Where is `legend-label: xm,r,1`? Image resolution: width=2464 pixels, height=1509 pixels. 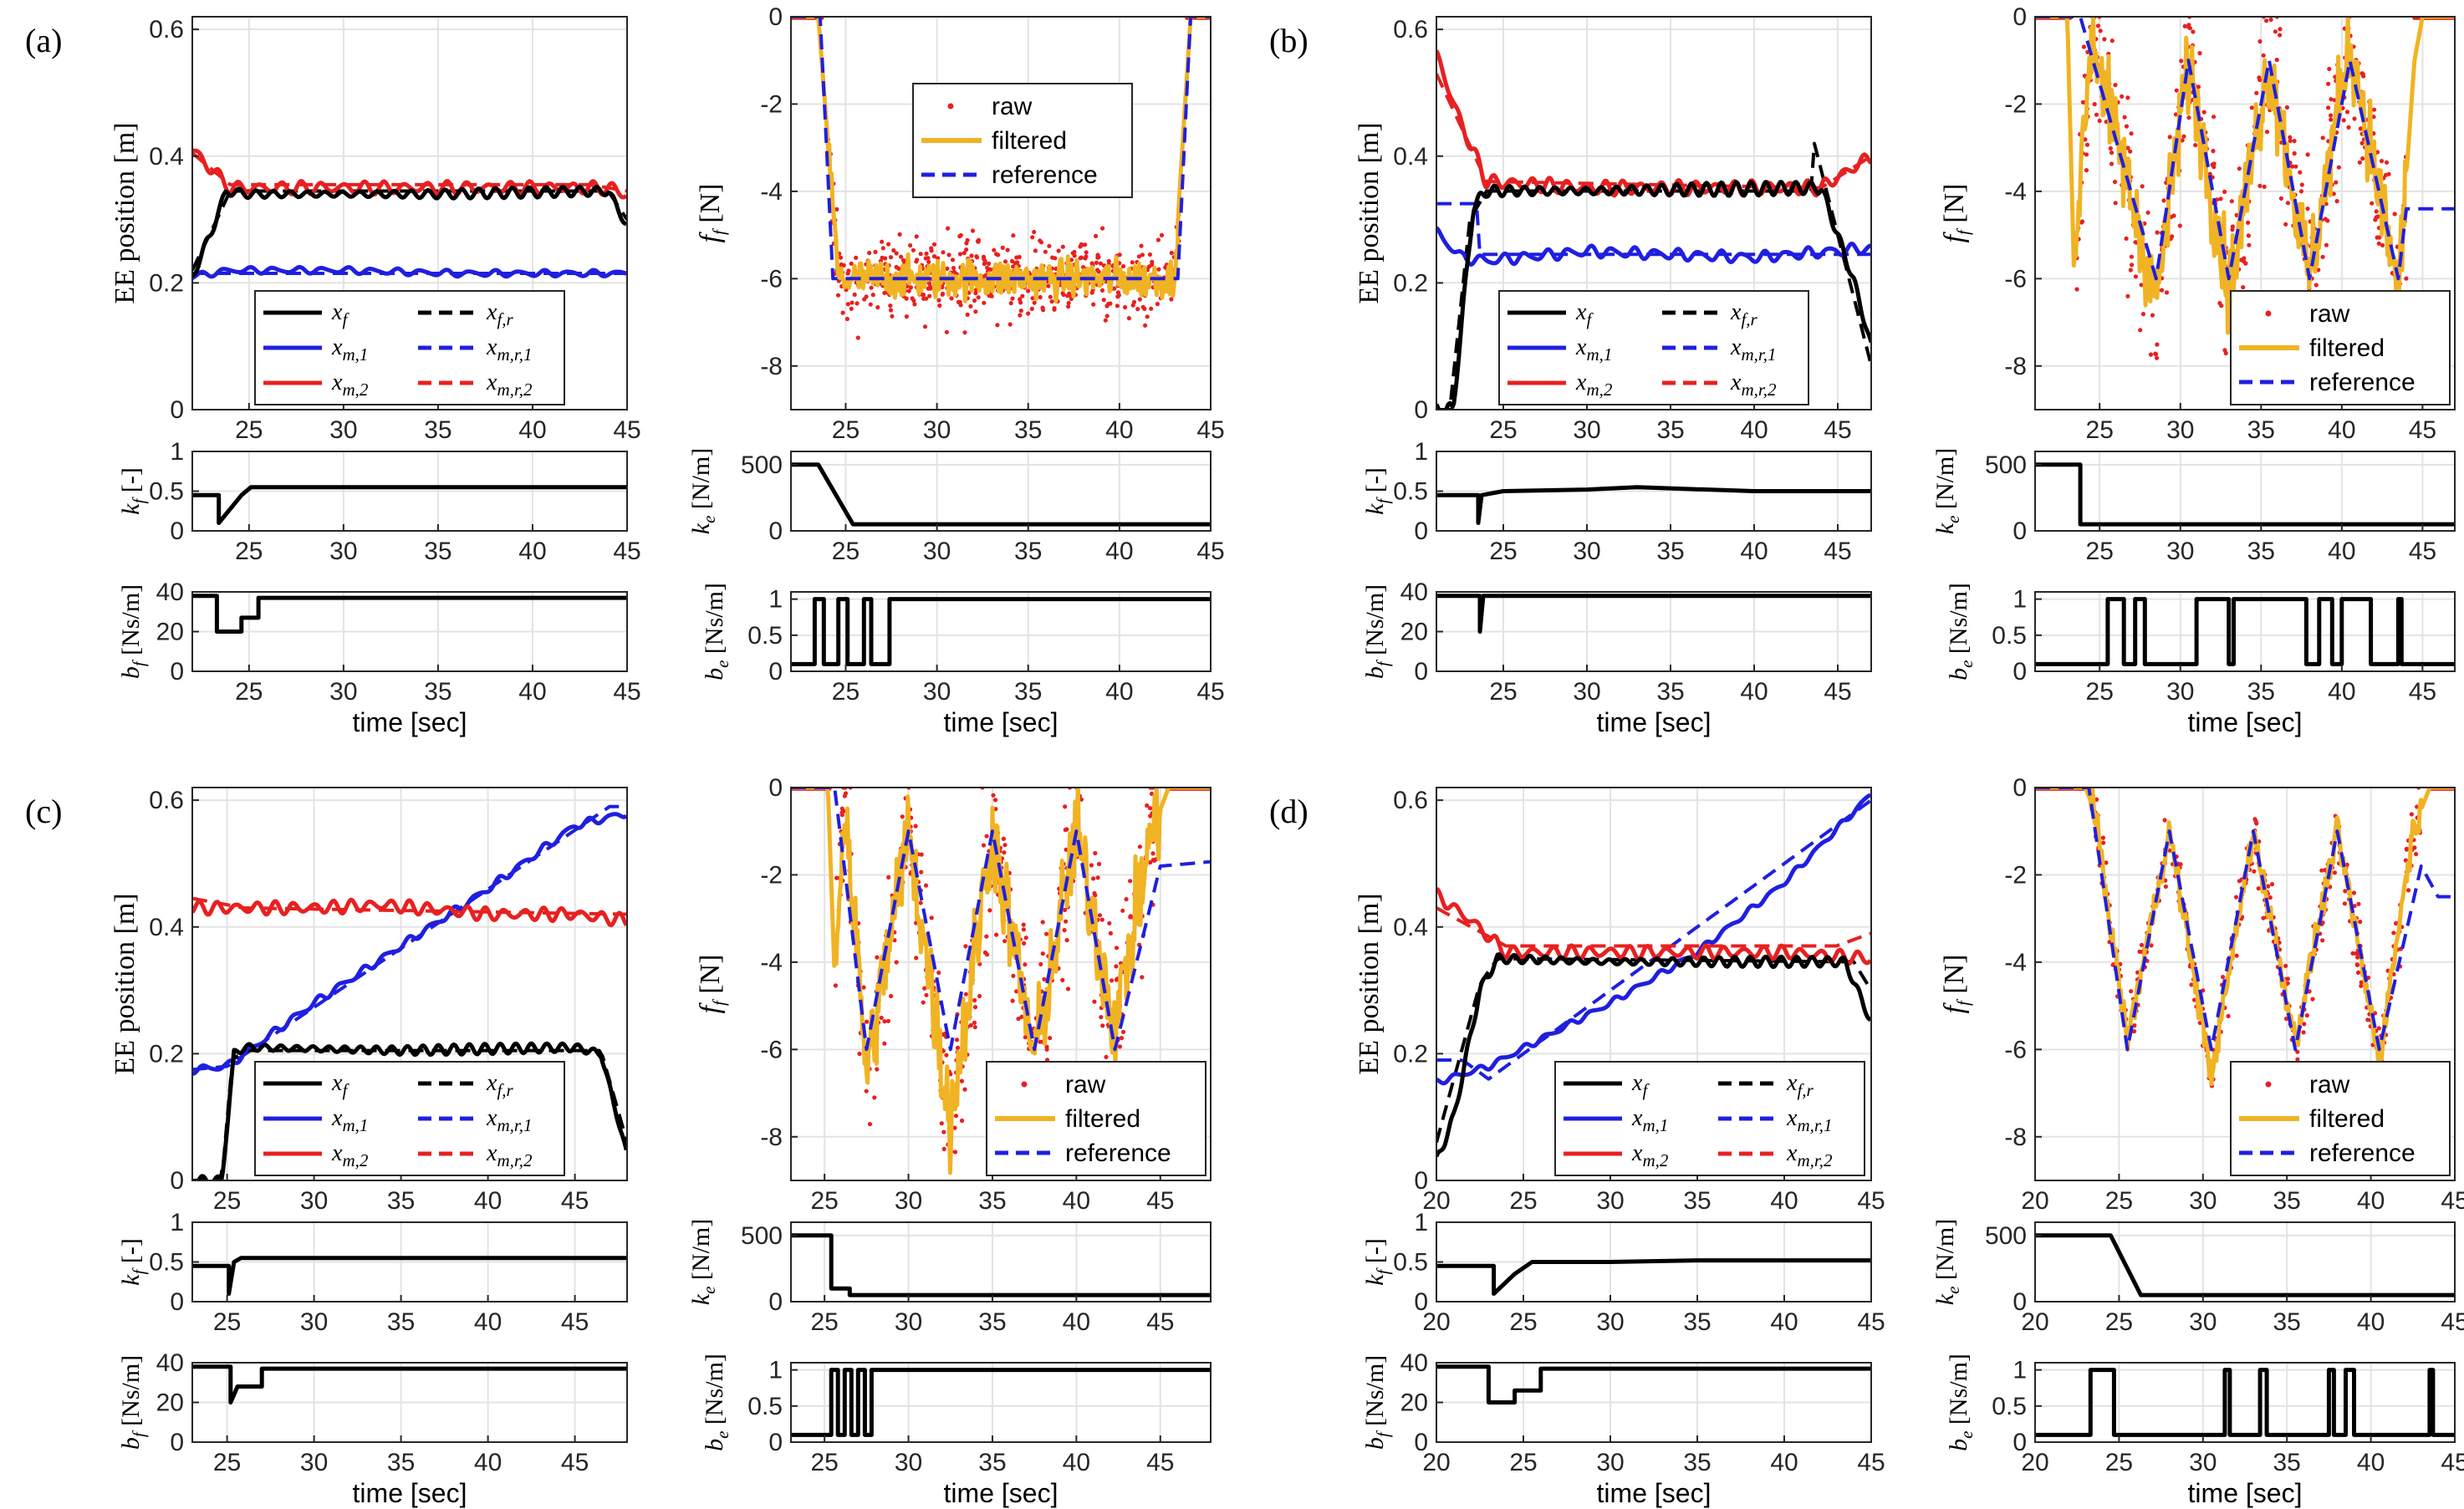 legend-label: xm,r,1 is located at coordinates (509, 1120).